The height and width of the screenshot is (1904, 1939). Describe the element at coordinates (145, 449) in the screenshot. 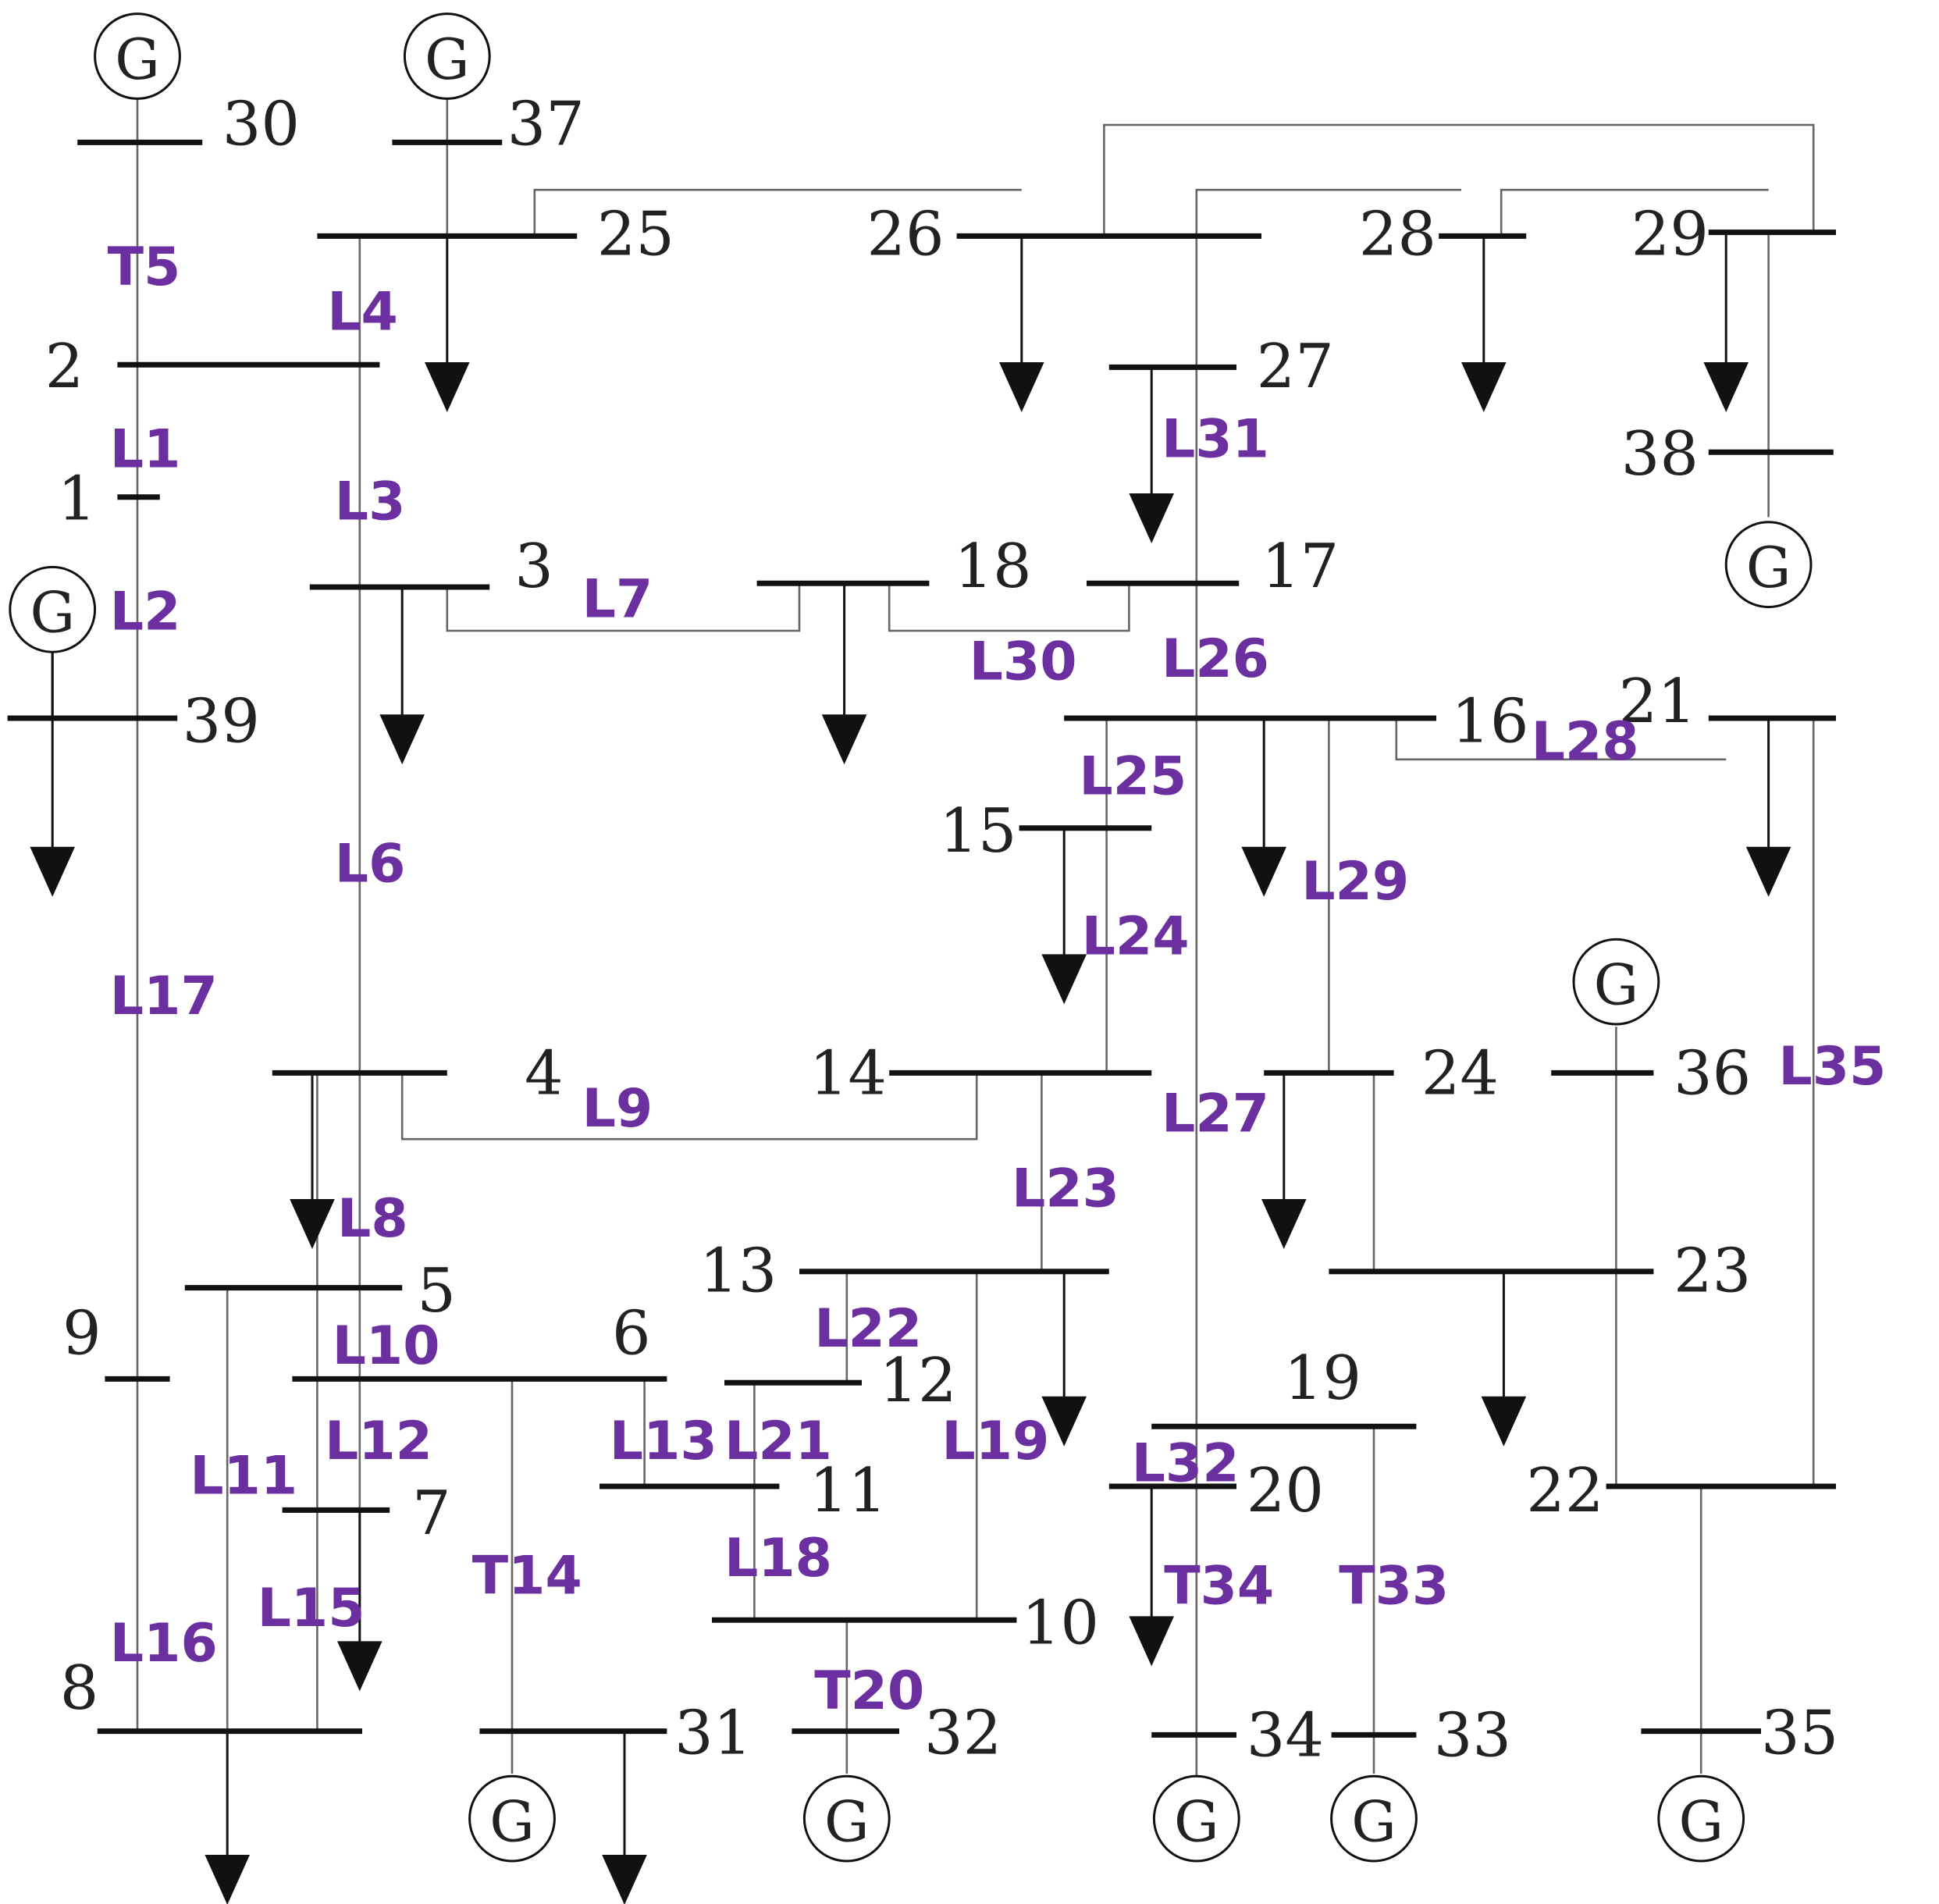

I see `line-label-l1: L1` at that location.